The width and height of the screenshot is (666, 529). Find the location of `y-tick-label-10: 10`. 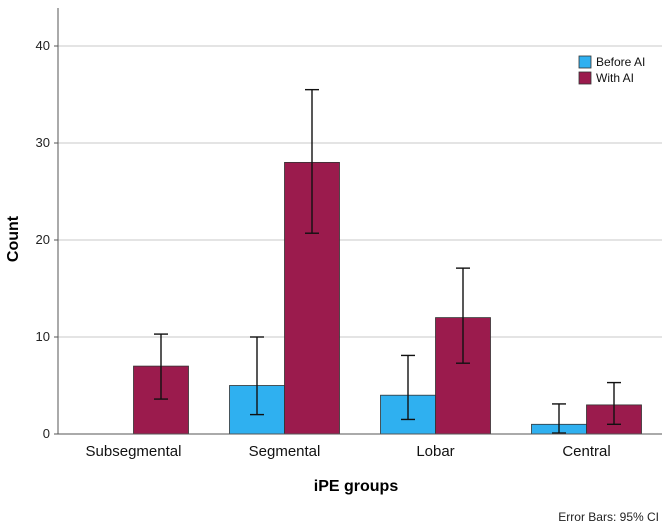

y-tick-label-10: 10 is located at coordinates (43, 336).